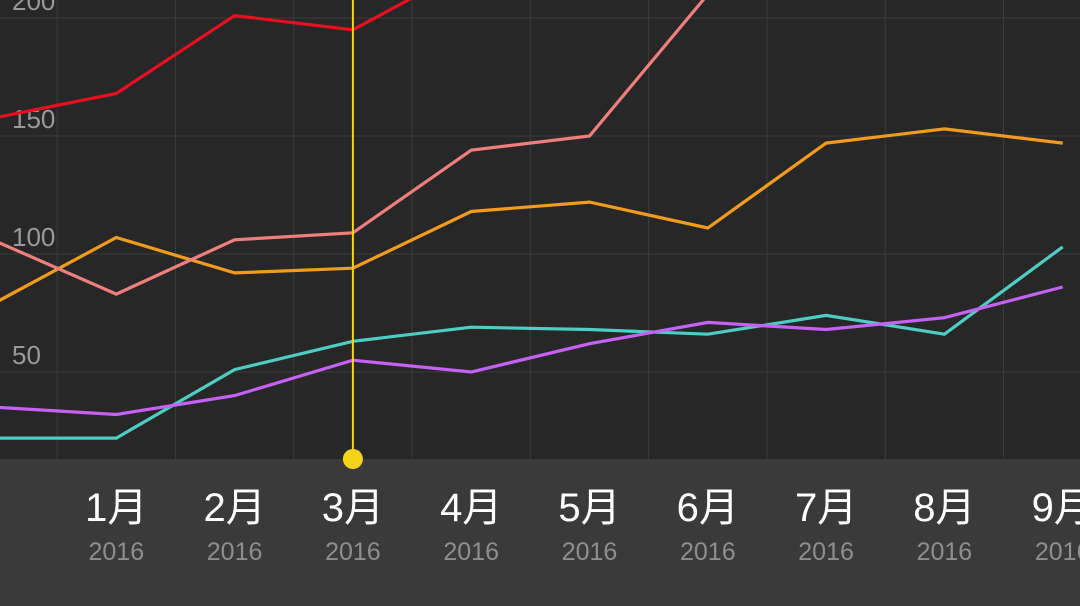 The image size is (1080, 606). I want to click on x-tick-label: 9月, so click(1056, 508).